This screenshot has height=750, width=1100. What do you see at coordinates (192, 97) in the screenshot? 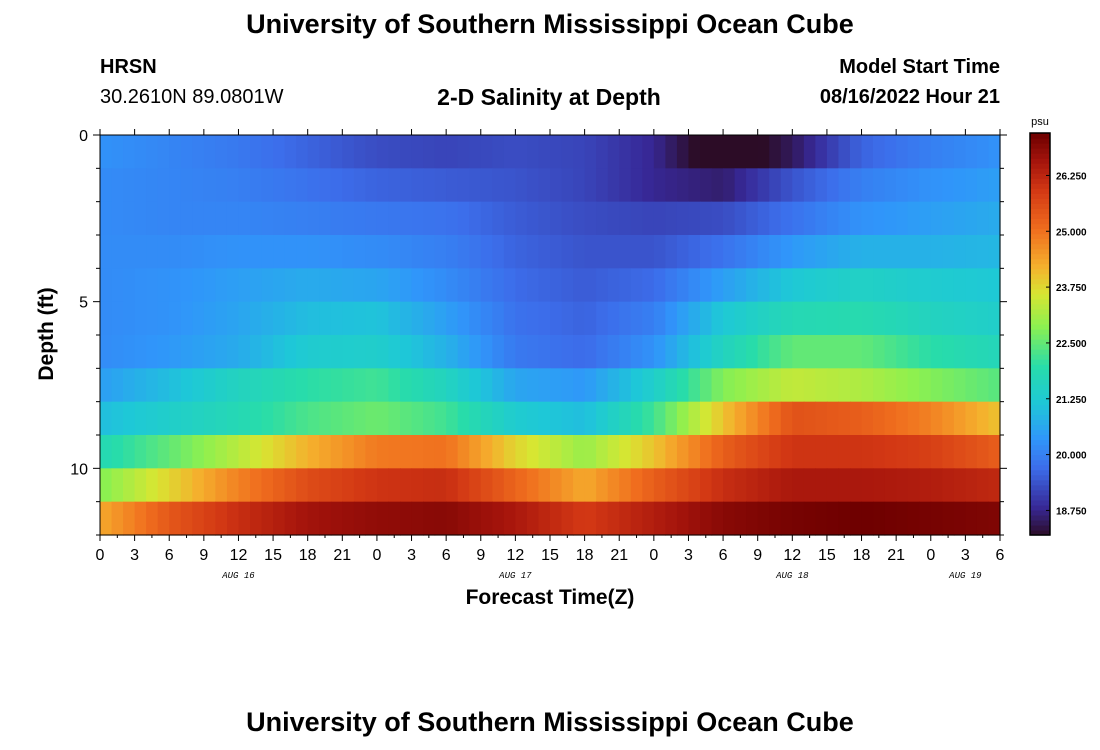
I see `station-coordinates: 30.2610N 89.0801W` at bounding box center [192, 97].